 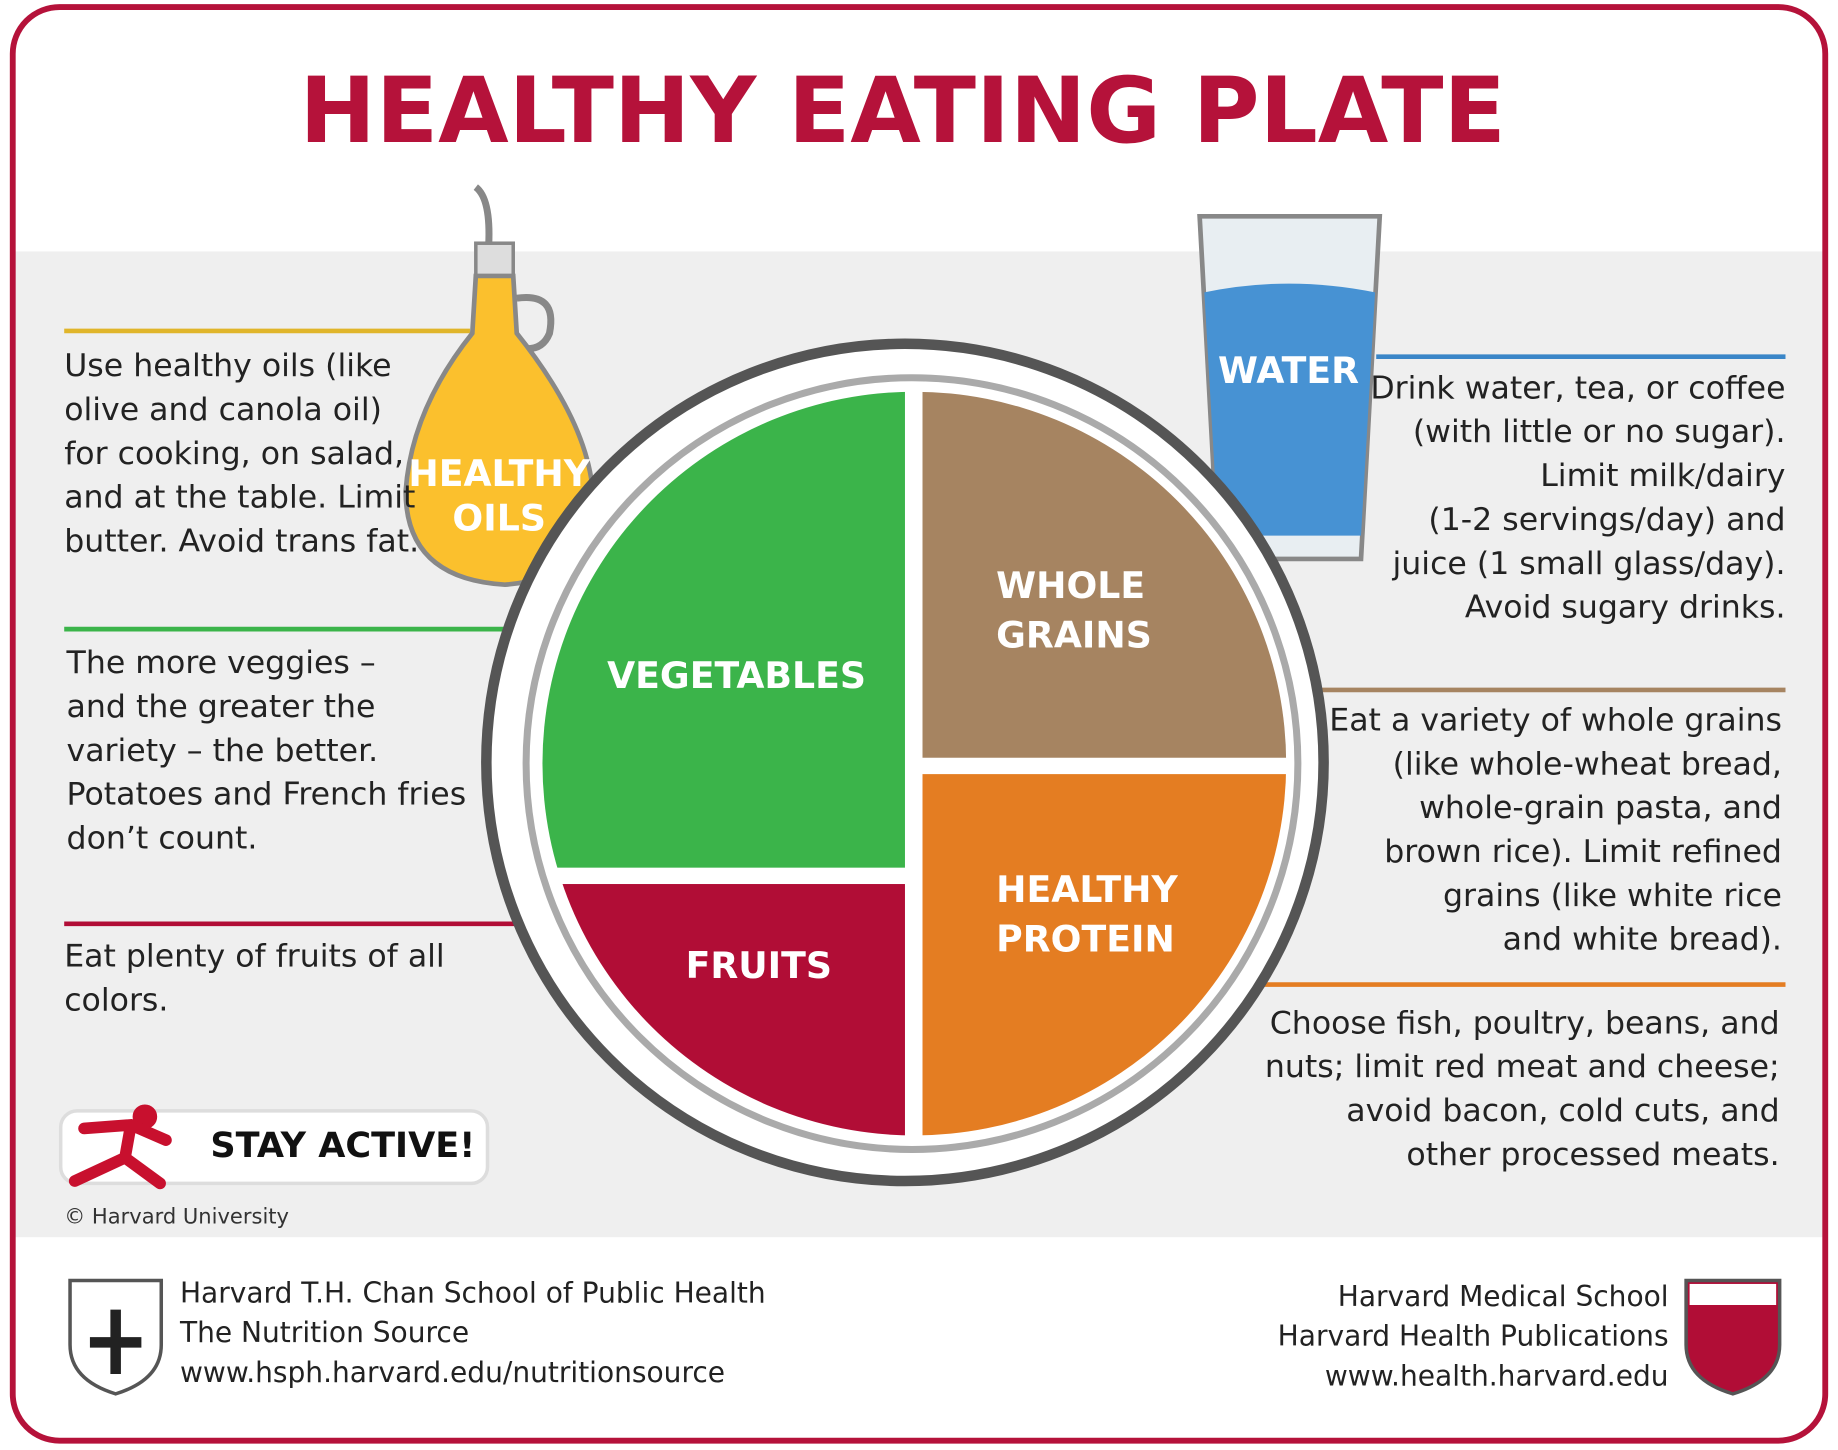 I want to click on grain-text: and white bread)., so click(x=1642, y=940).